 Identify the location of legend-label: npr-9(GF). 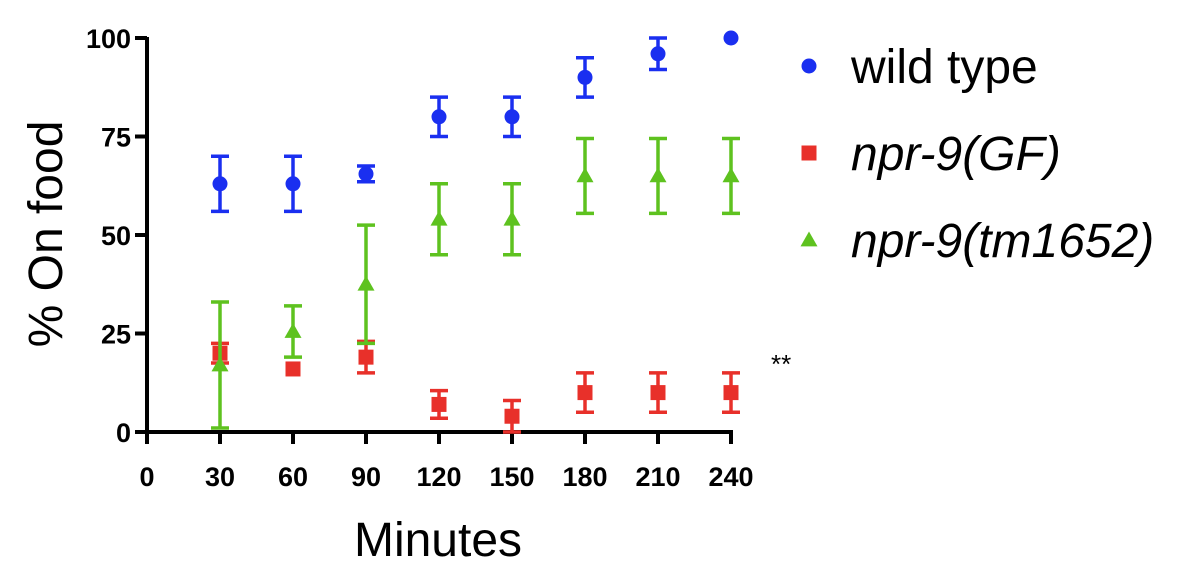
(956, 154).